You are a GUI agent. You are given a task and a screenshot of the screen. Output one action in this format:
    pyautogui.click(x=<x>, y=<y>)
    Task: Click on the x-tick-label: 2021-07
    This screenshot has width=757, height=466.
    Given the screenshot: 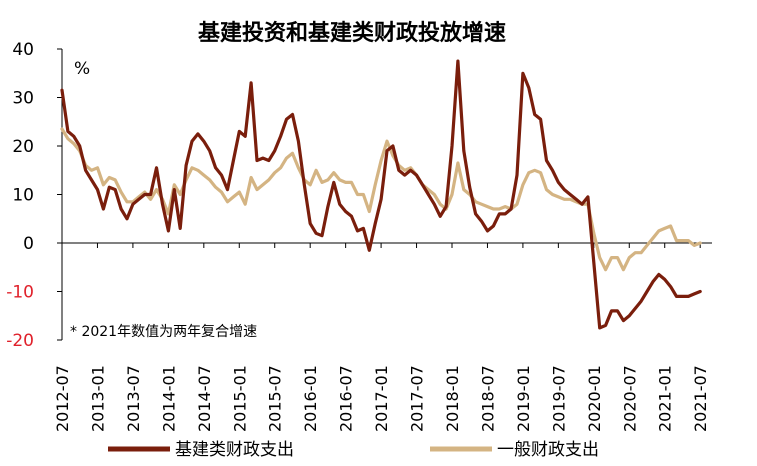 What is the action you would take?
    pyautogui.click(x=700, y=398)
    